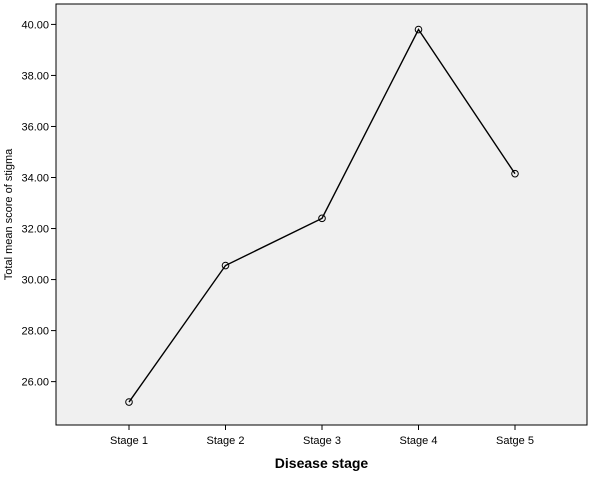 The image size is (591, 478). Describe the element at coordinates (9, 214) in the screenshot. I see `y-axis-title: Total mean score of stigma` at that location.